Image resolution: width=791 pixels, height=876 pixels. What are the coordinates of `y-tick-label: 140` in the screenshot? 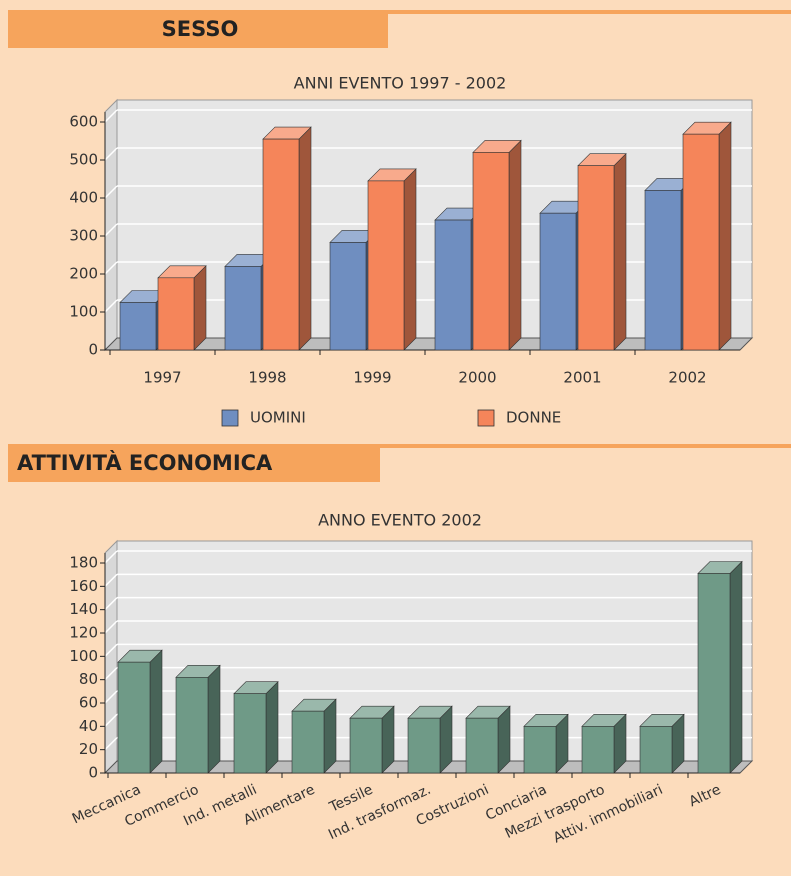 It's located at (83, 609).